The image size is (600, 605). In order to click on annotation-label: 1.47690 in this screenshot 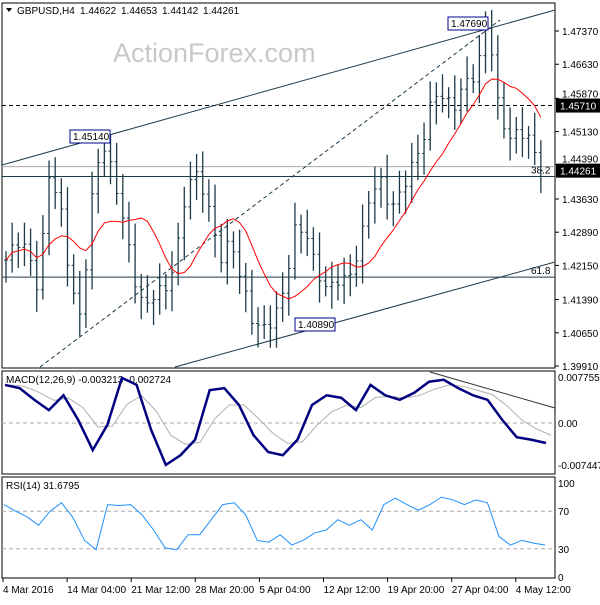, I will do `click(469, 24)`.